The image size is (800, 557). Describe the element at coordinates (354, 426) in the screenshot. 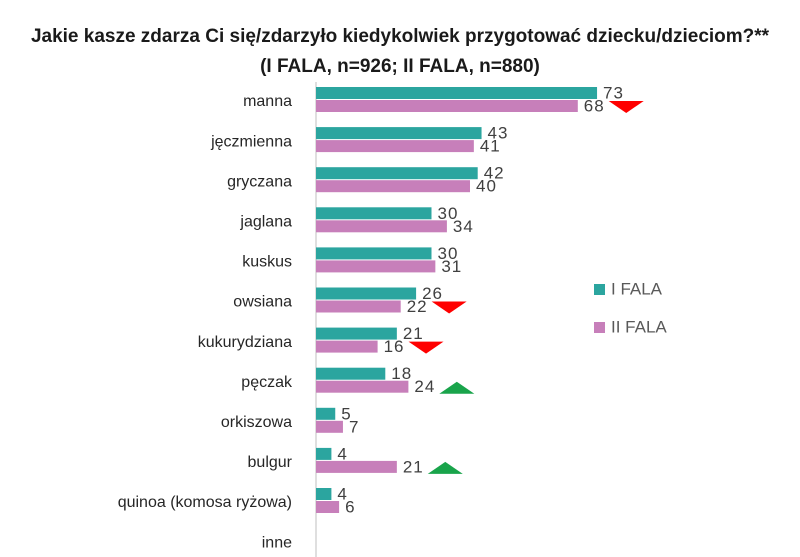

I see `value-label: 7` at that location.